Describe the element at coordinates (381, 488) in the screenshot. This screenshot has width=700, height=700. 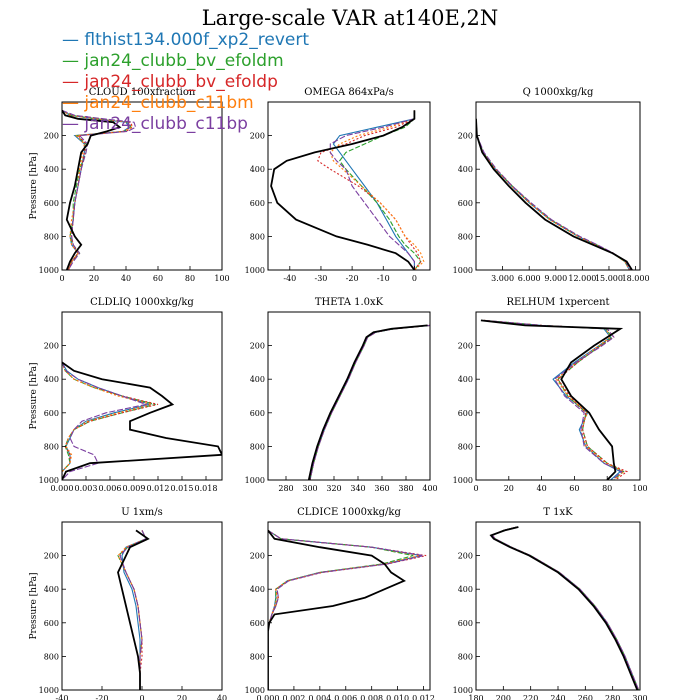
I see `x-tick-label: 360` at that location.